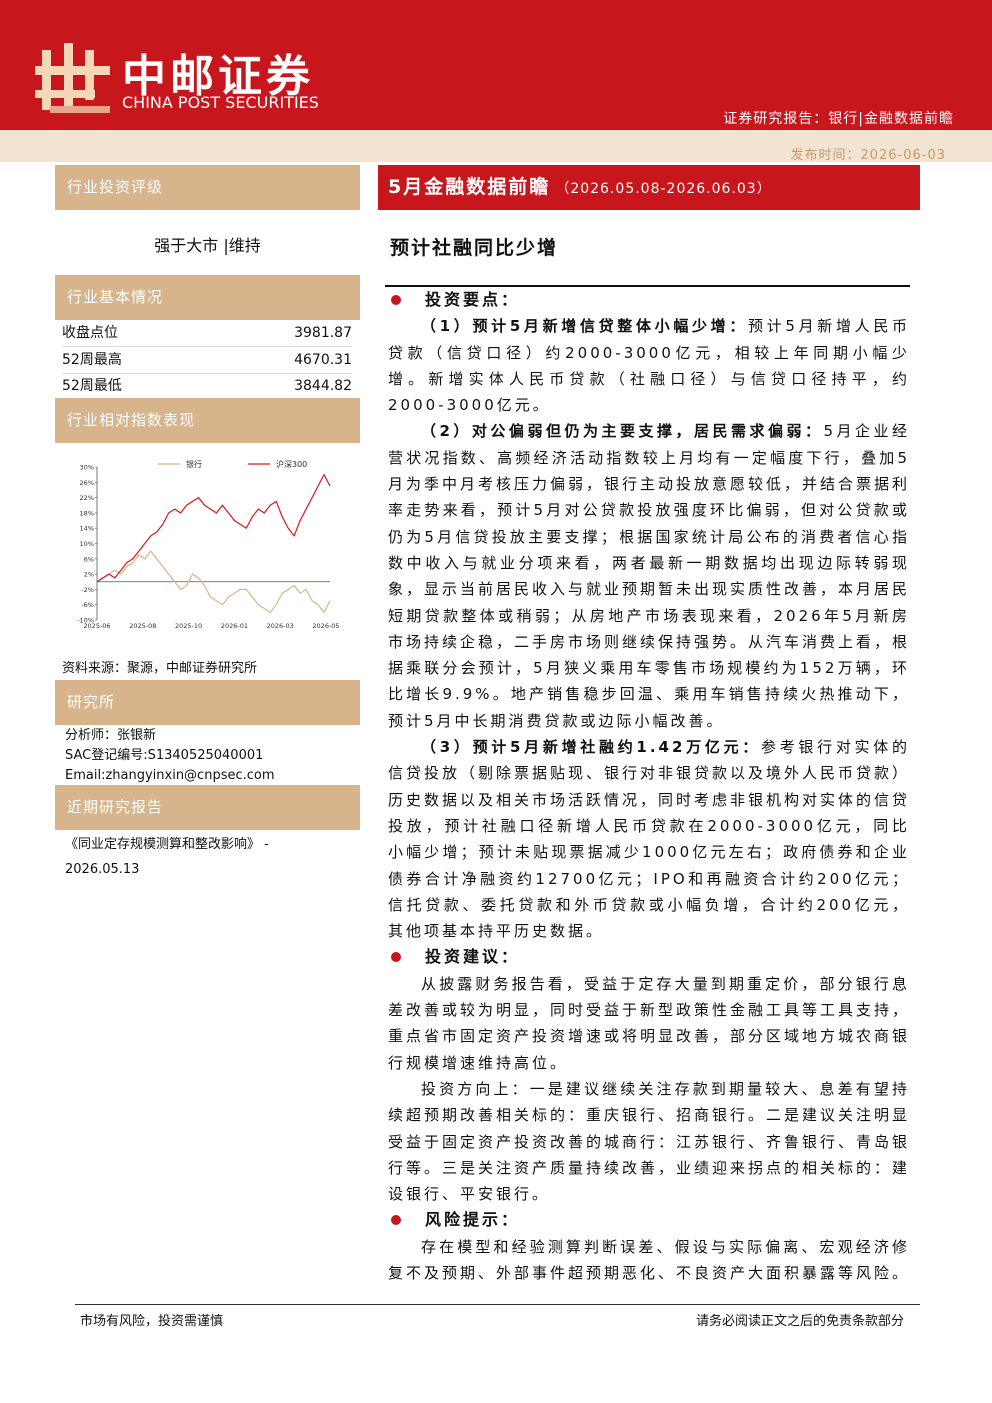 This screenshot has width=992, height=1403. I want to click on logo, so click(72, 78).